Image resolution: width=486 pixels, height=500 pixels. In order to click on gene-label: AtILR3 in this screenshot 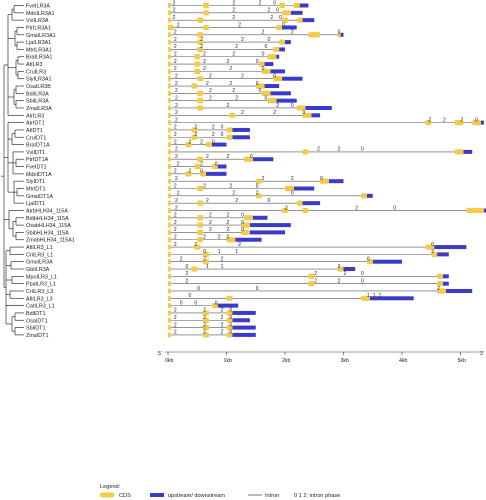, I will do `click(34, 65)`.